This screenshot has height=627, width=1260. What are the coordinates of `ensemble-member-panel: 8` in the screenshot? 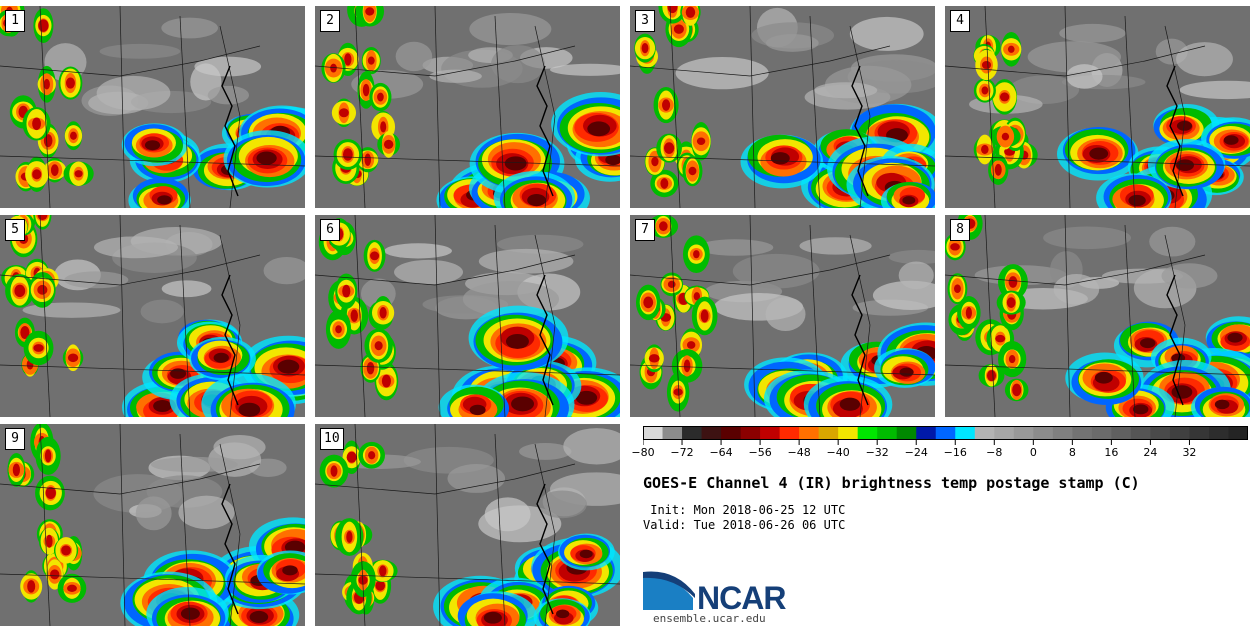 It's located at (1097, 316).